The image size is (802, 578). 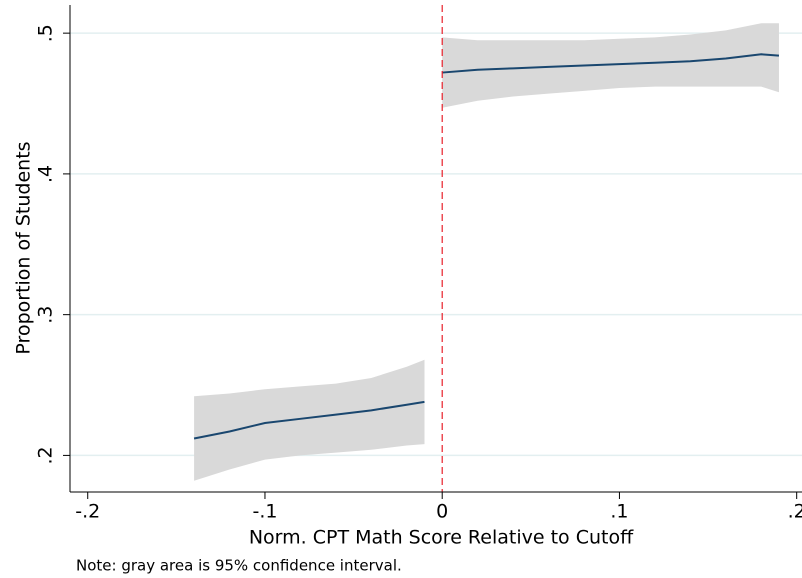 What do you see at coordinates (46, 455) in the screenshot?
I see `y-tick-label: .2` at bounding box center [46, 455].